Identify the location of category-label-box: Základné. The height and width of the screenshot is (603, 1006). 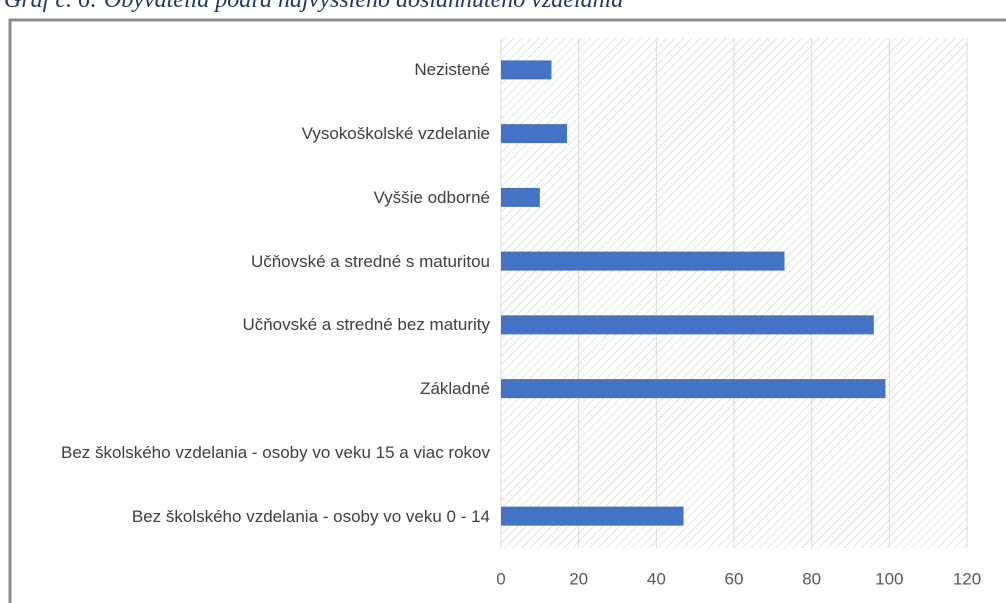
(250, 389).